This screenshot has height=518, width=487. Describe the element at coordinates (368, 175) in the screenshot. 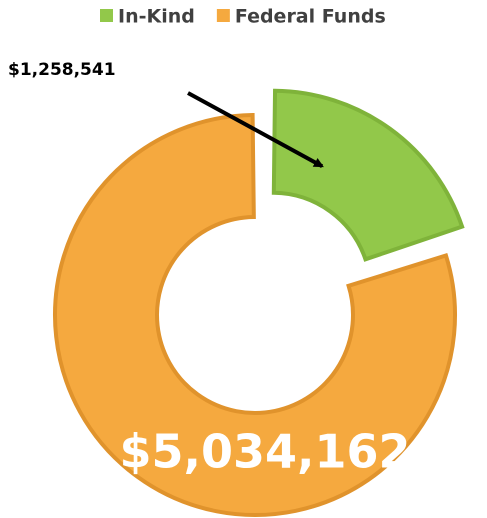

I see `donut-slice` at that location.